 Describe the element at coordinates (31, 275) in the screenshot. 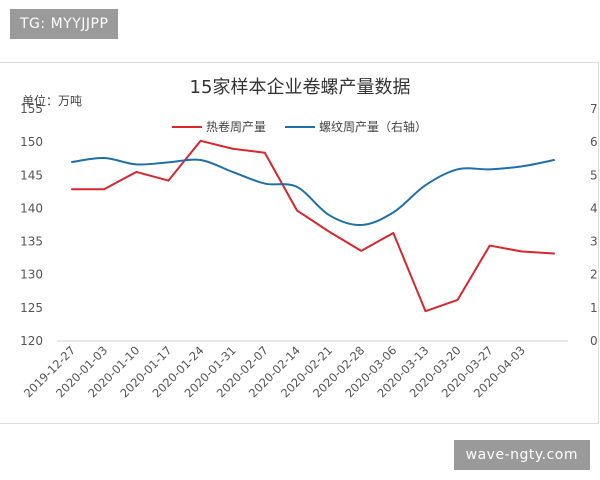

I see `left-tick-label: 130` at that location.